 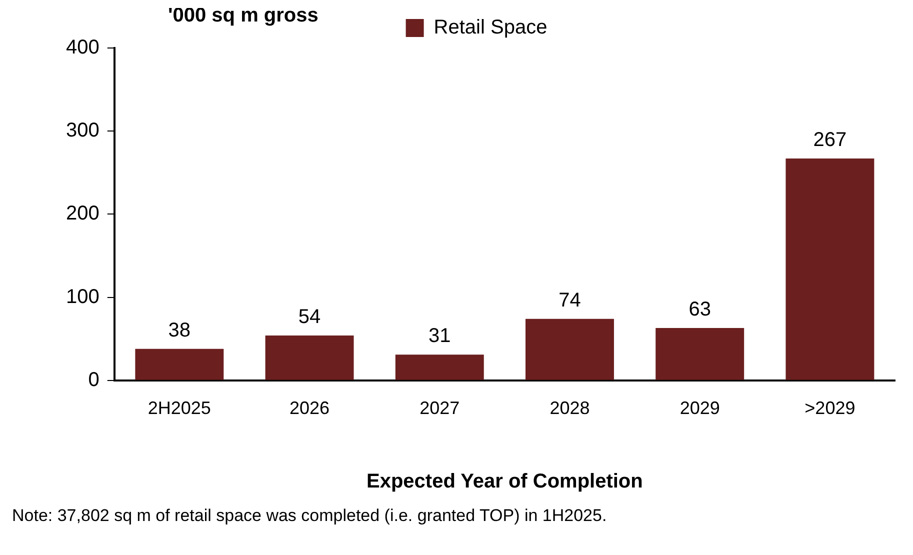 I want to click on y-axis-title: '000 sq m gross, so click(x=243, y=15).